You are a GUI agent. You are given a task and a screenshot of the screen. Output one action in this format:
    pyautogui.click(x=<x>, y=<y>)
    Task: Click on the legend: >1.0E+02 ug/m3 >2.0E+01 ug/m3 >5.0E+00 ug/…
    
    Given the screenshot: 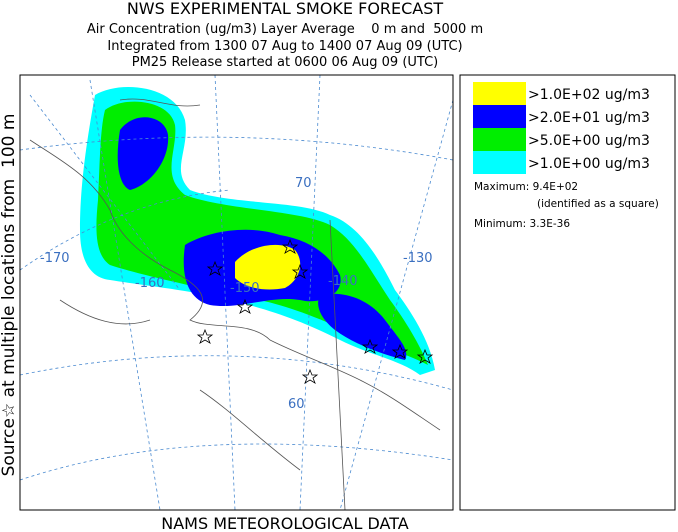 What is the action you would take?
    pyautogui.click(x=561, y=128)
    